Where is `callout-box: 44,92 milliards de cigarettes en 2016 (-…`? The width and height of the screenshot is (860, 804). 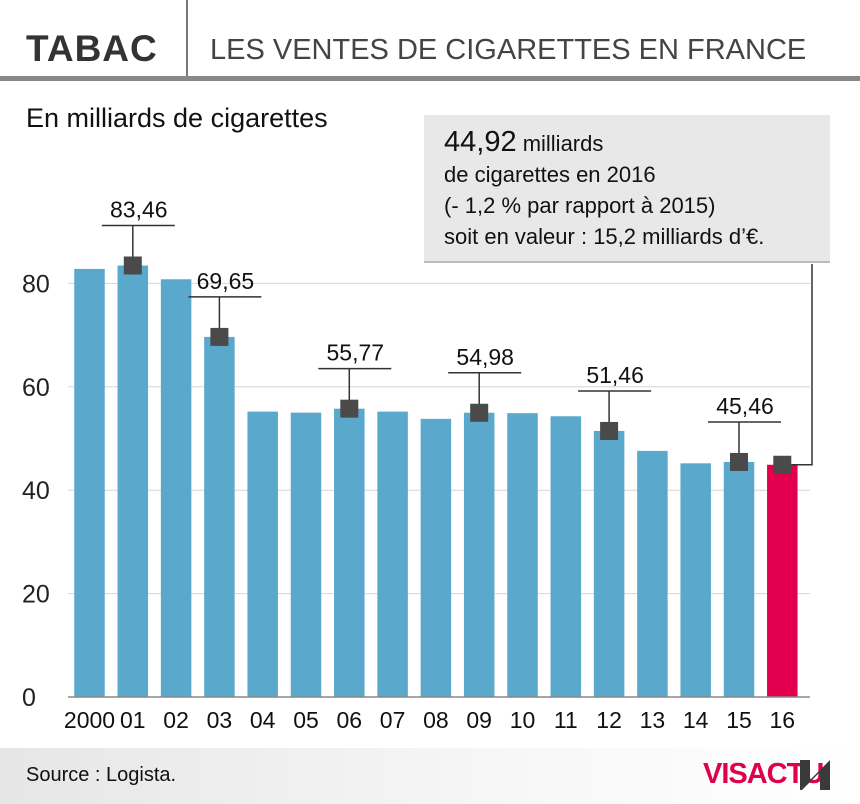 callout-box: 44,92 milliards de cigarettes en 2016 (-… is located at coordinates (627, 189).